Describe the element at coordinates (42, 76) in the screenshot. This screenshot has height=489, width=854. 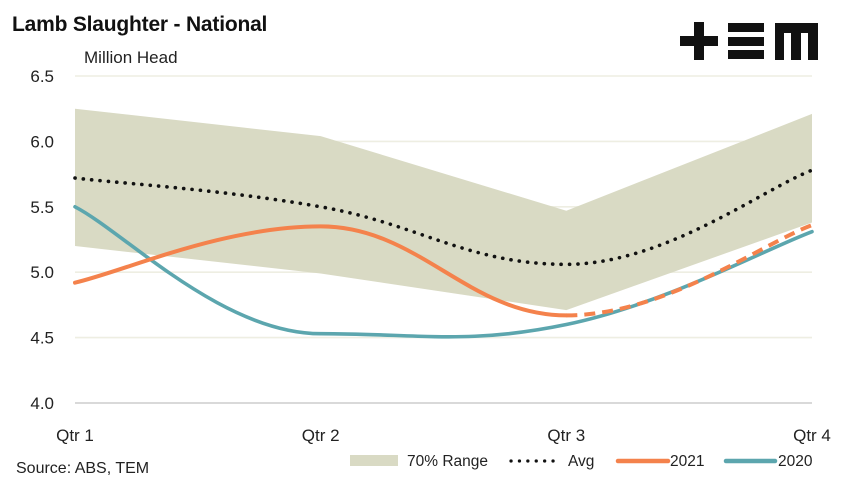
I see `y-tick-label: 6.5` at that location.